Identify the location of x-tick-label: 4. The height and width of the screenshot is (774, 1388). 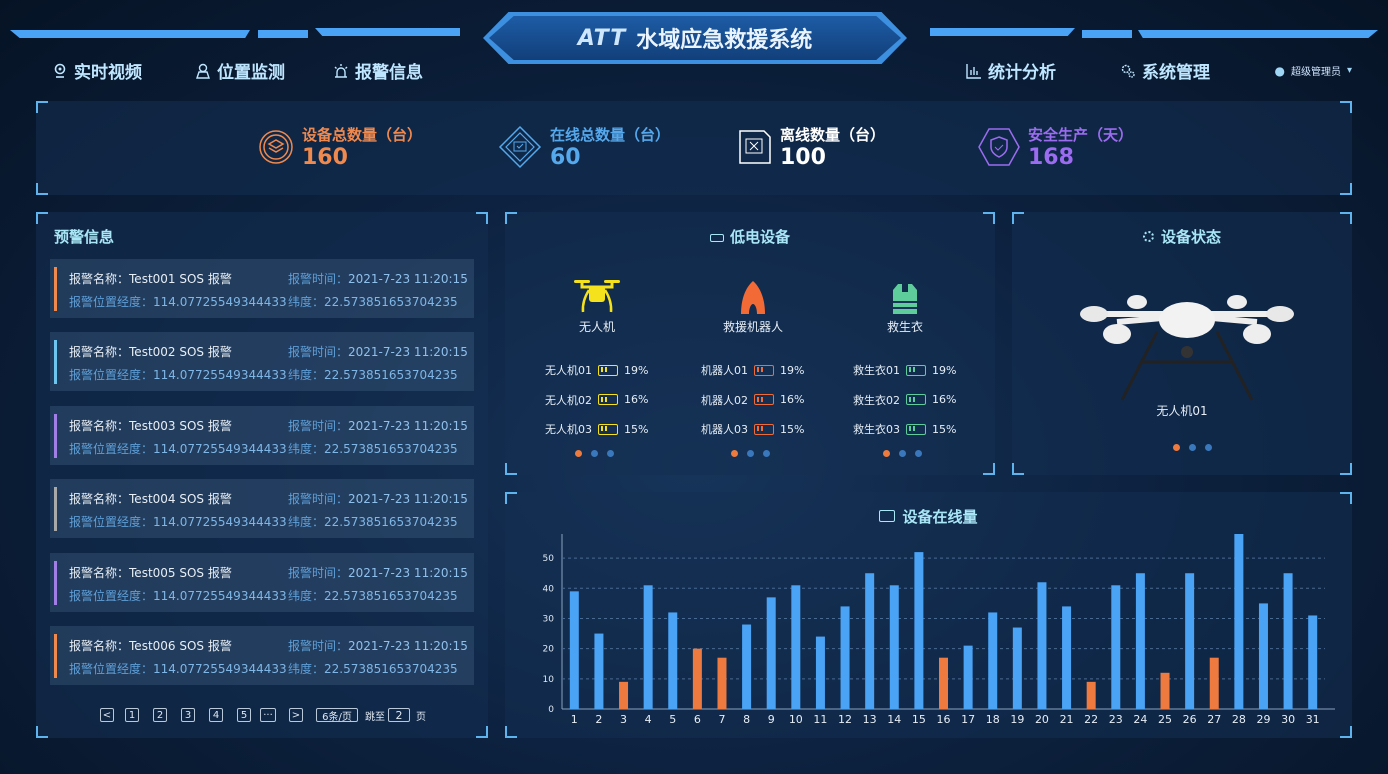
(648, 719).